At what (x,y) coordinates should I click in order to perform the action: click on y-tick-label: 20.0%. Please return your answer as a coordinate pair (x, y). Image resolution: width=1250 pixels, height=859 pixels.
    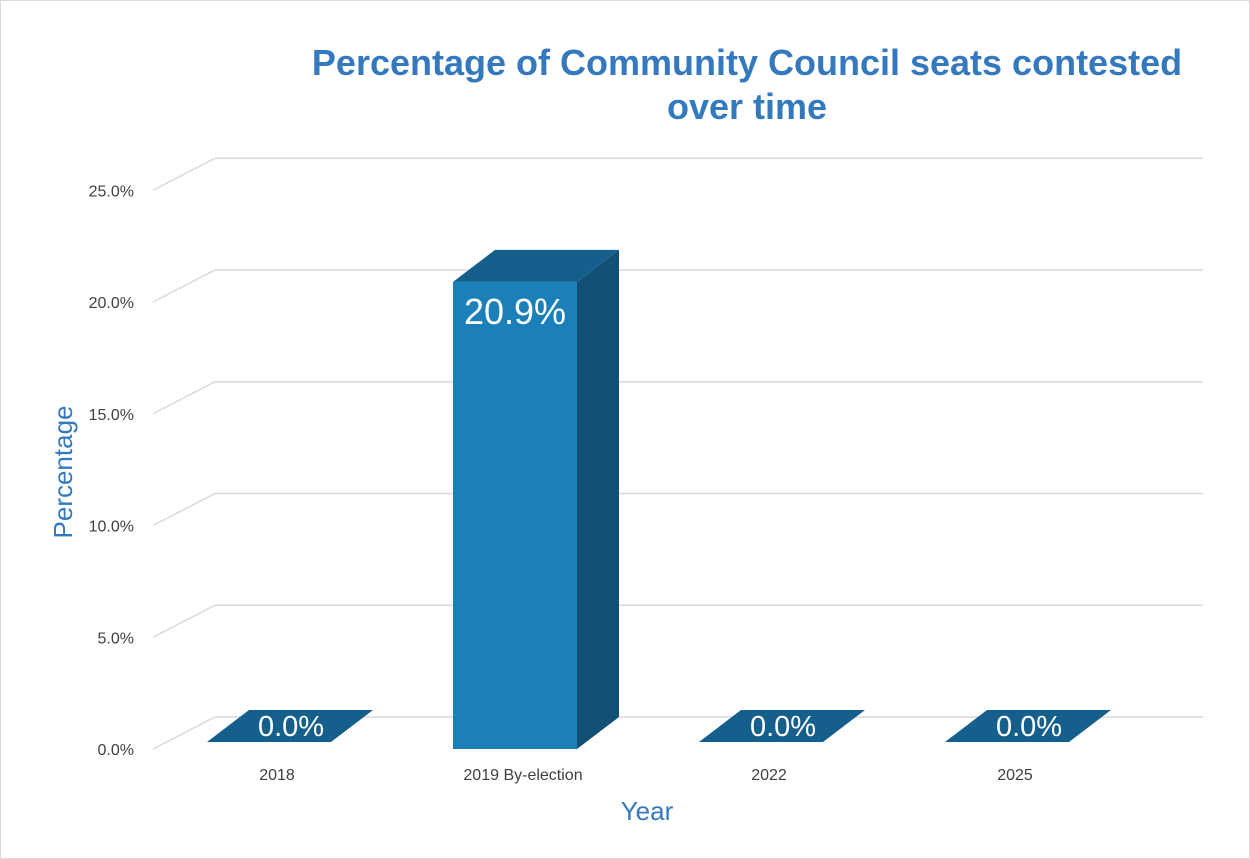
    Looking at the image, I should click on (111, 303).